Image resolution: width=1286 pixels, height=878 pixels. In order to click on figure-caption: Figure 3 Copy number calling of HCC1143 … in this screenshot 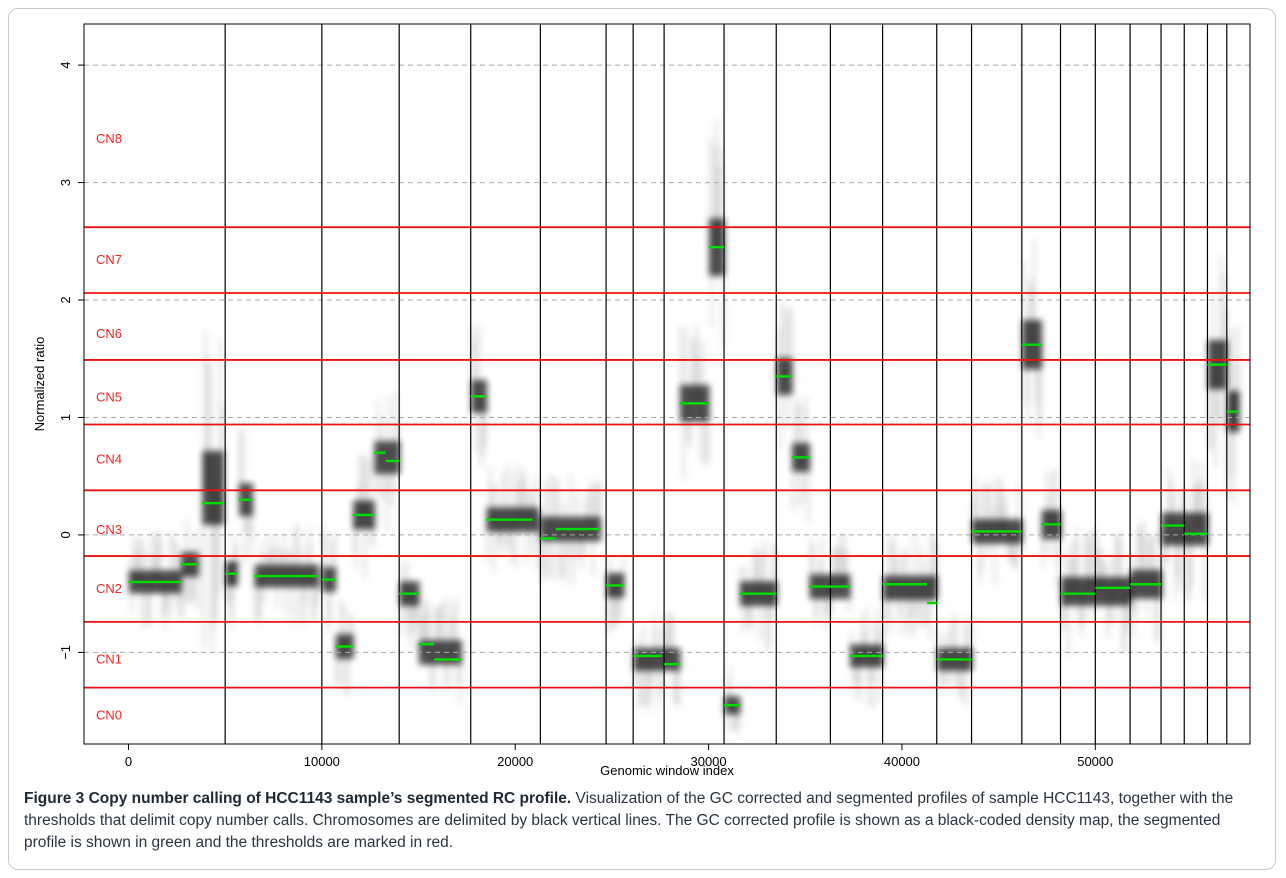, I will do `click(644, 821)`.